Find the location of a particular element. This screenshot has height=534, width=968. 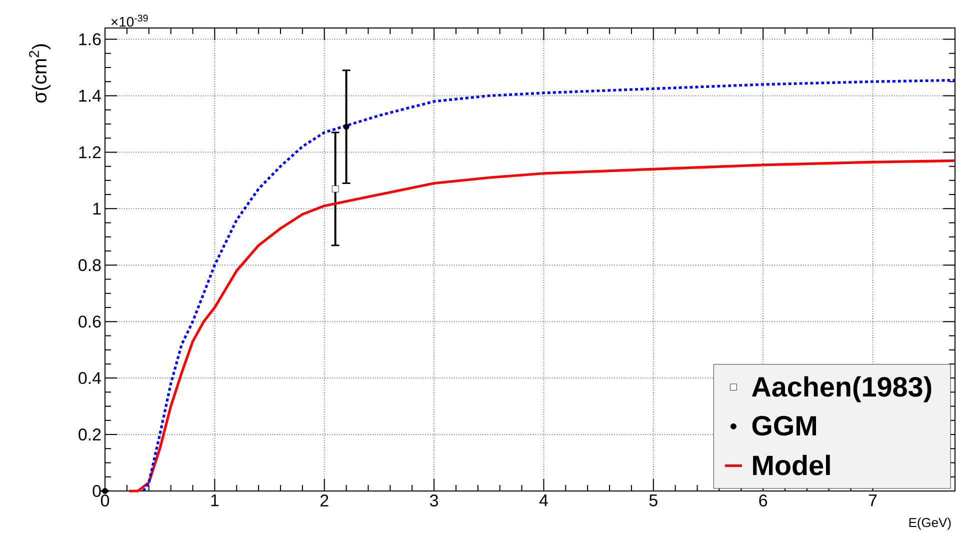

y-axis-title: σ(cm$^{2}$) is located at coordinates (39, 73).